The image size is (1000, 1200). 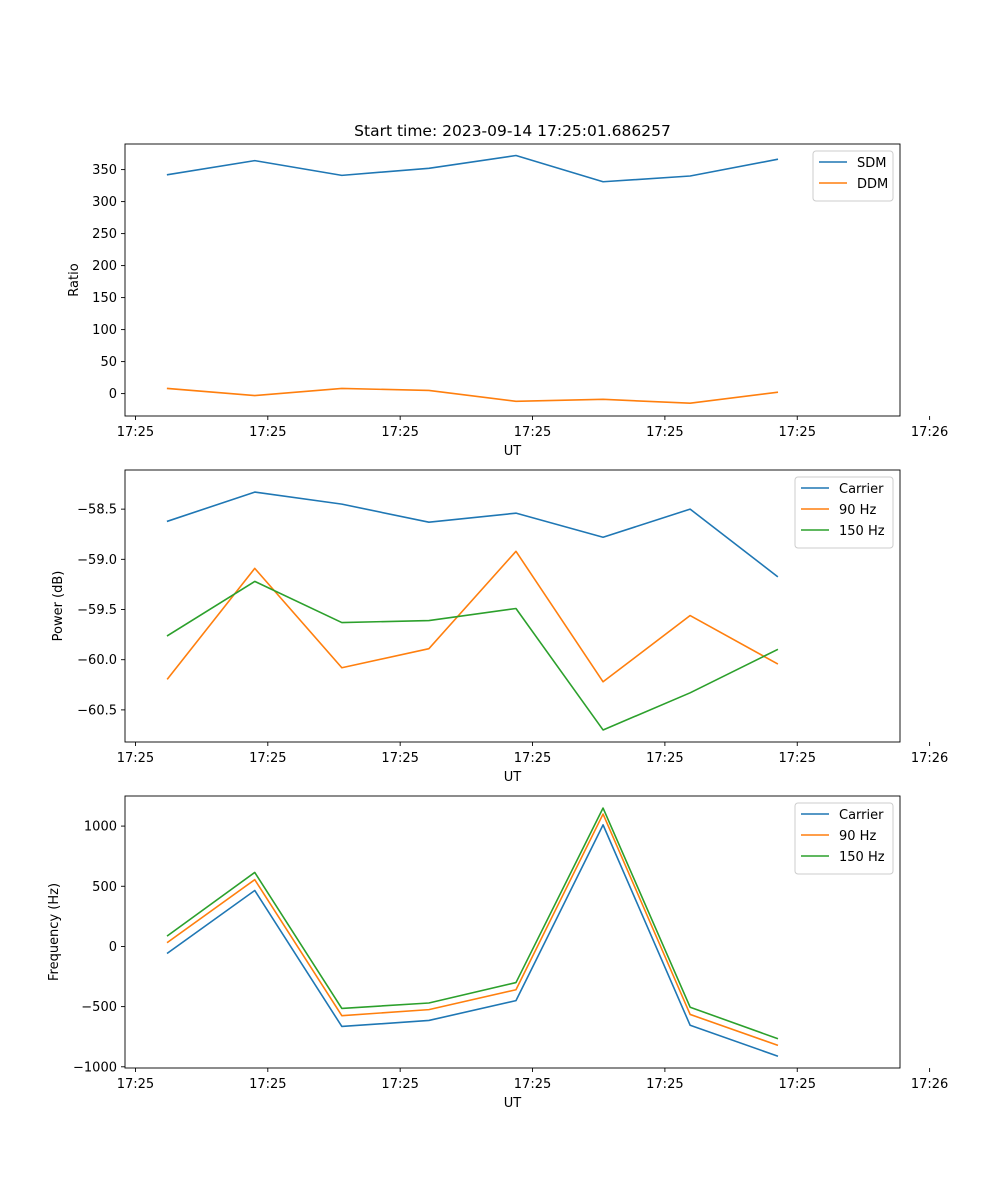 I want to click on legend: SDM DDM, so click(x=853, y=176).